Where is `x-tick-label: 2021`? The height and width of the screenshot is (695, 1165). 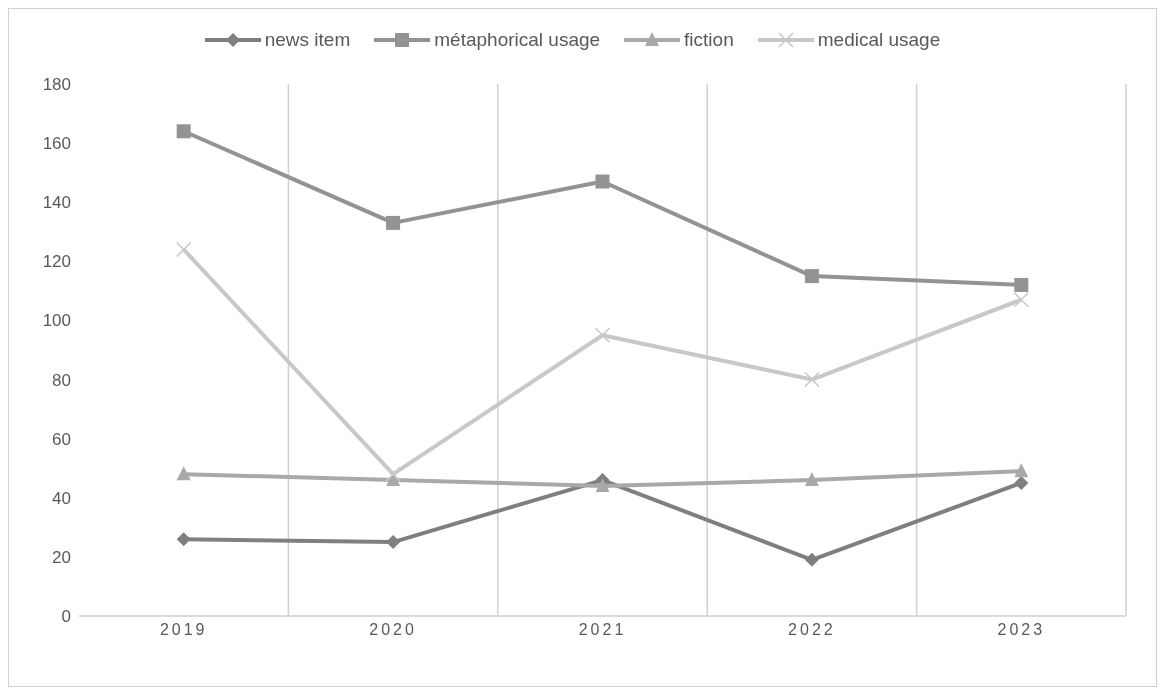 x-tick-label: 2021 is located at coordinates (602, 630).